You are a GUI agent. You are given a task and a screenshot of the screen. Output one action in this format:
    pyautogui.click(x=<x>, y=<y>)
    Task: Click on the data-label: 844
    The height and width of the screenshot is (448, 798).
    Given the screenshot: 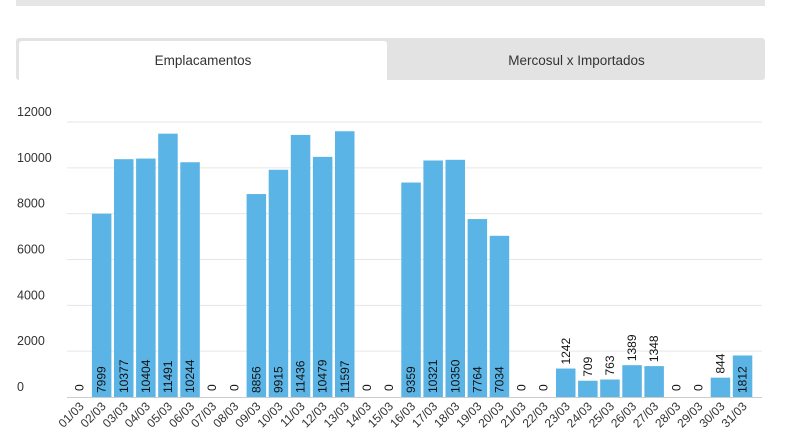 What is the action you would take?
    pyautogui.click(x=720, y=363)
    